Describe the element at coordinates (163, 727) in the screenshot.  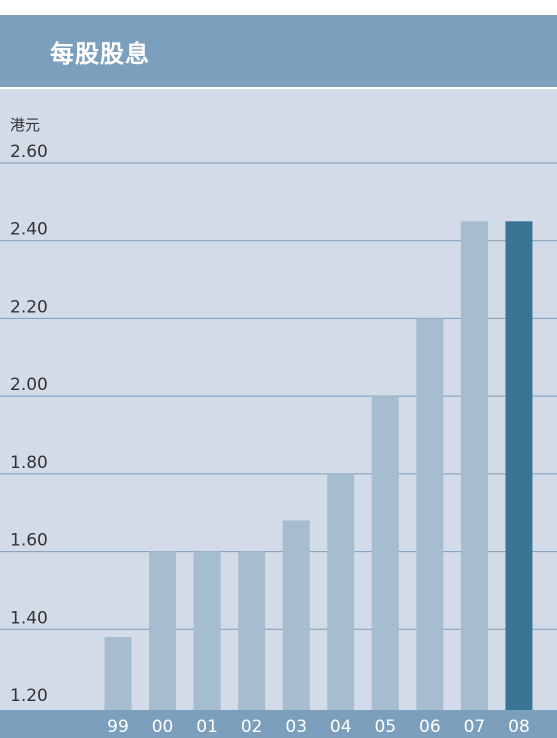
I see `x-tick-label: 00` at that location.